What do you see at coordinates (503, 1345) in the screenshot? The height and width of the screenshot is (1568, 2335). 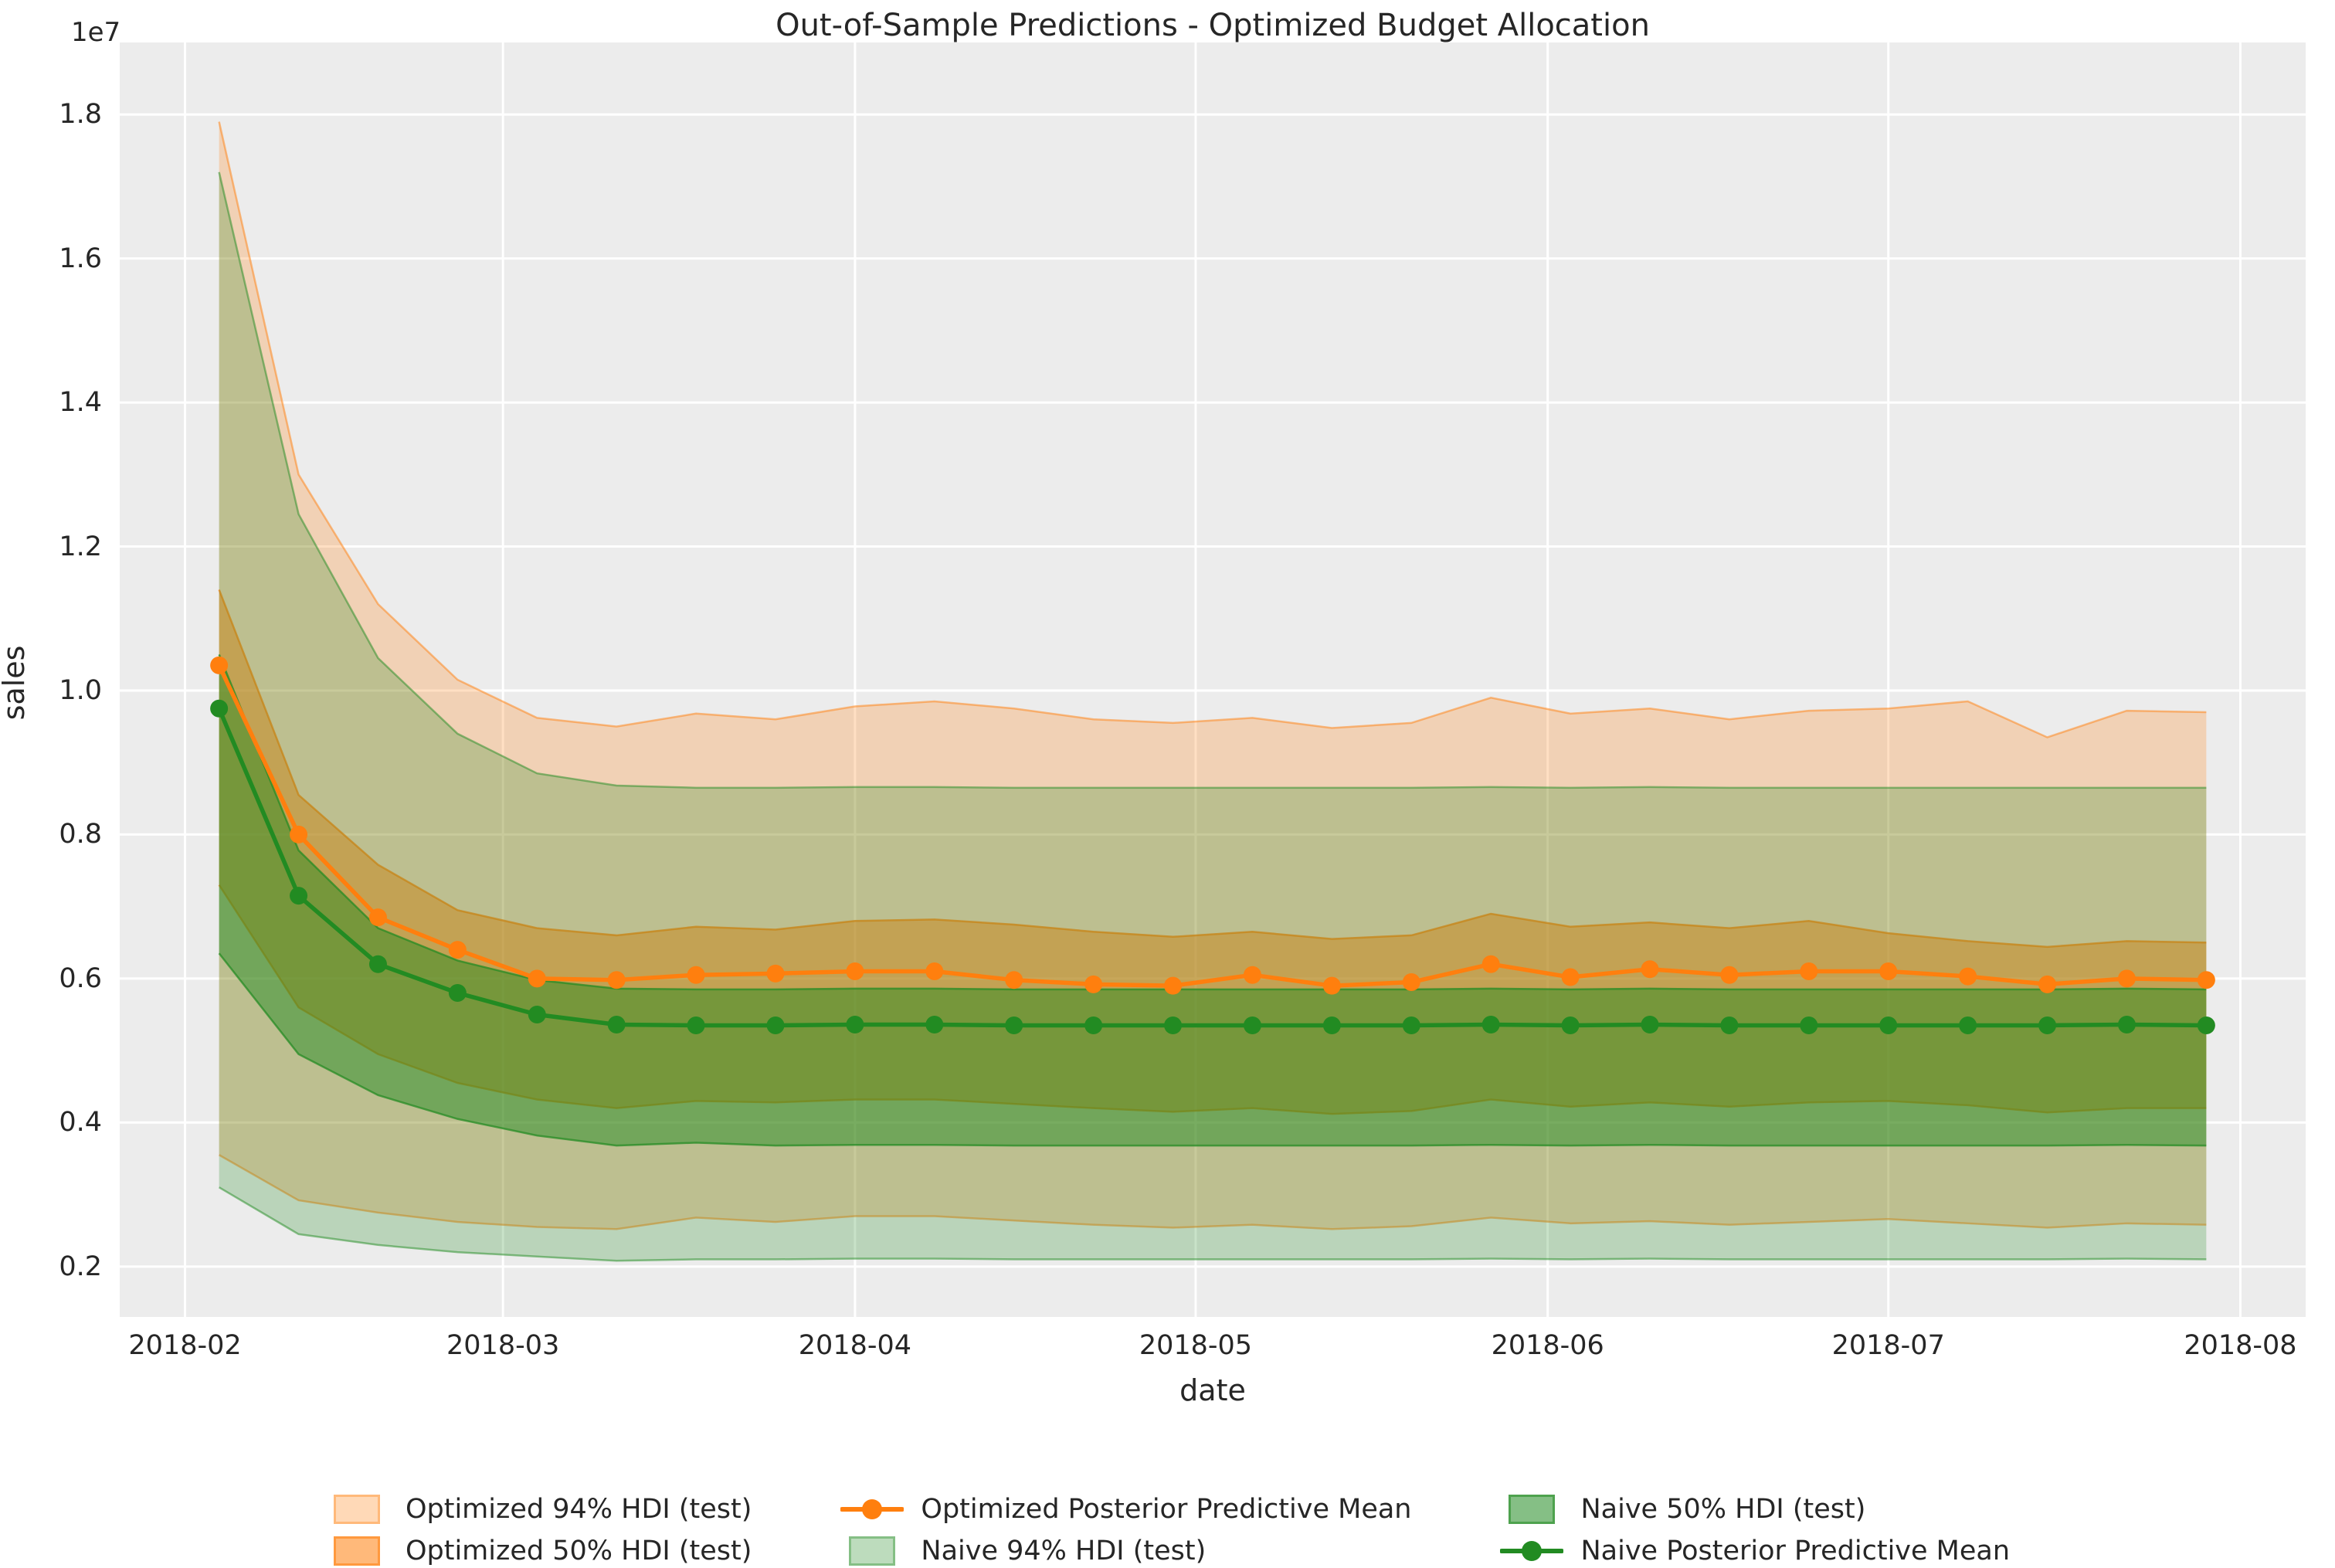 I see `x-tick-label: 2018-03` at bounding box center [503, 1345].